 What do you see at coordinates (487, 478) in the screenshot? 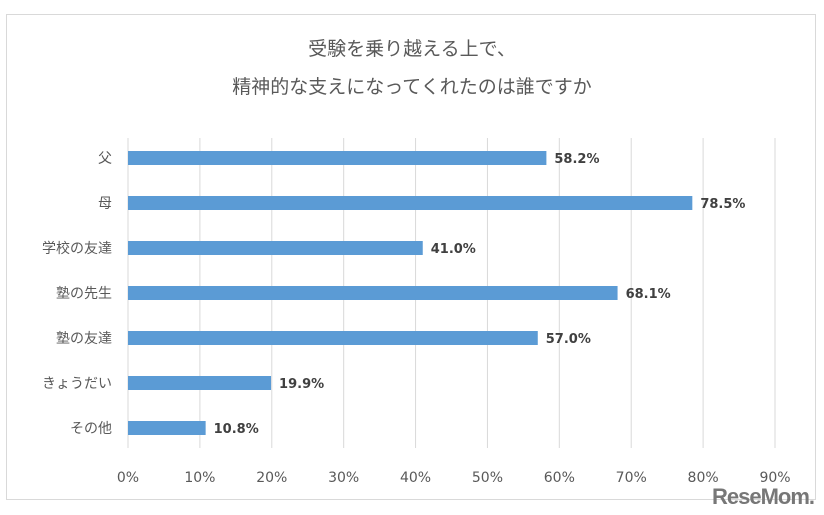
I see `x-tick-label: 50%` at bounding box center [487, 478].